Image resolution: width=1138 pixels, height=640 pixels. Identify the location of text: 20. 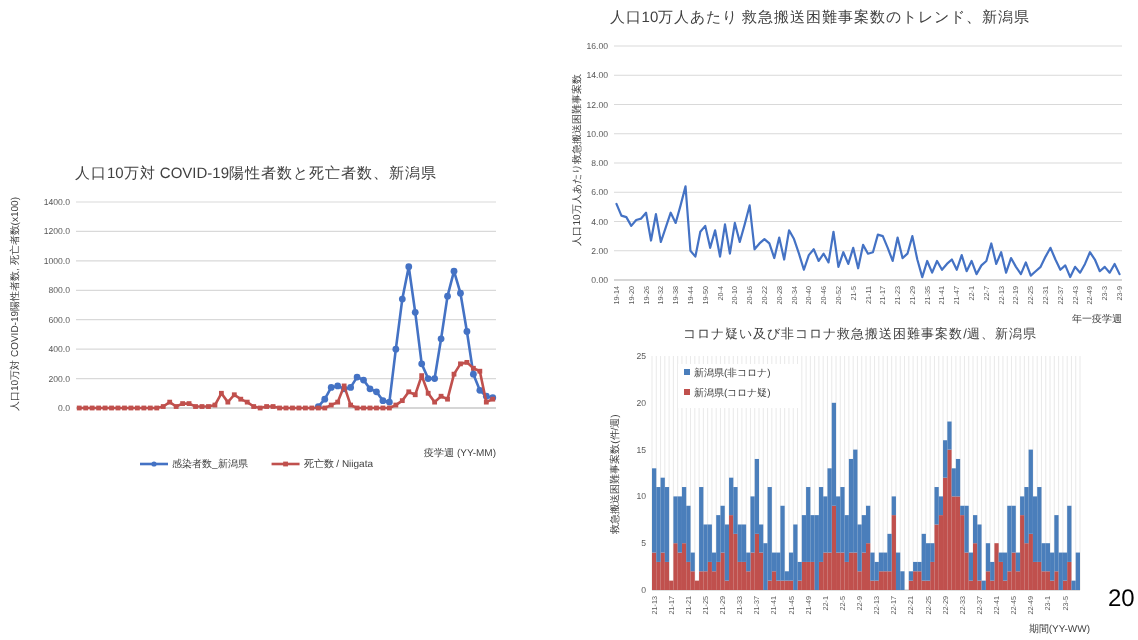
(1122, 598).